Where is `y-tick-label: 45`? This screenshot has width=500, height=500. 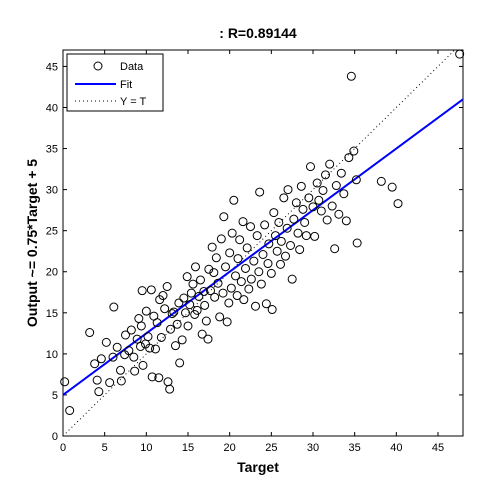 y-tick-label: 45 is located at coordinates (52, 67).